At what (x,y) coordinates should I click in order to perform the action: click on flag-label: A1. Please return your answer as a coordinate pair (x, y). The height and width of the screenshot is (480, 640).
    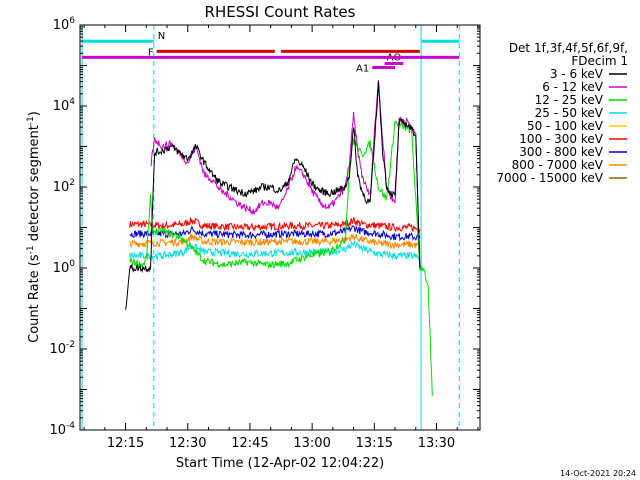
    Looking at the image, I should click on (362, 69).